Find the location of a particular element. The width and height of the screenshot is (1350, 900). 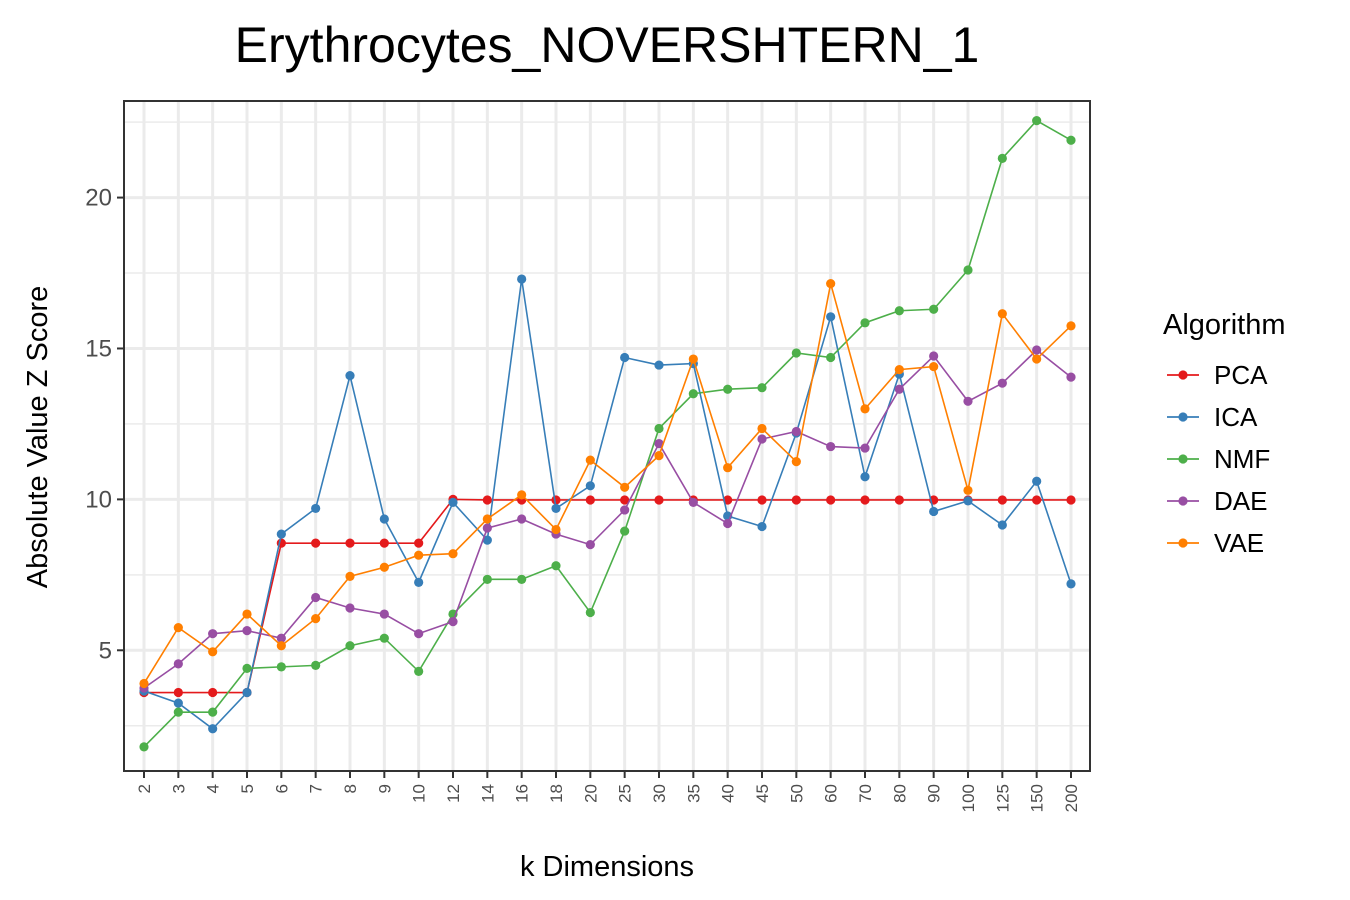

x-tick-label: 8 is located at coordinates (350, 788).